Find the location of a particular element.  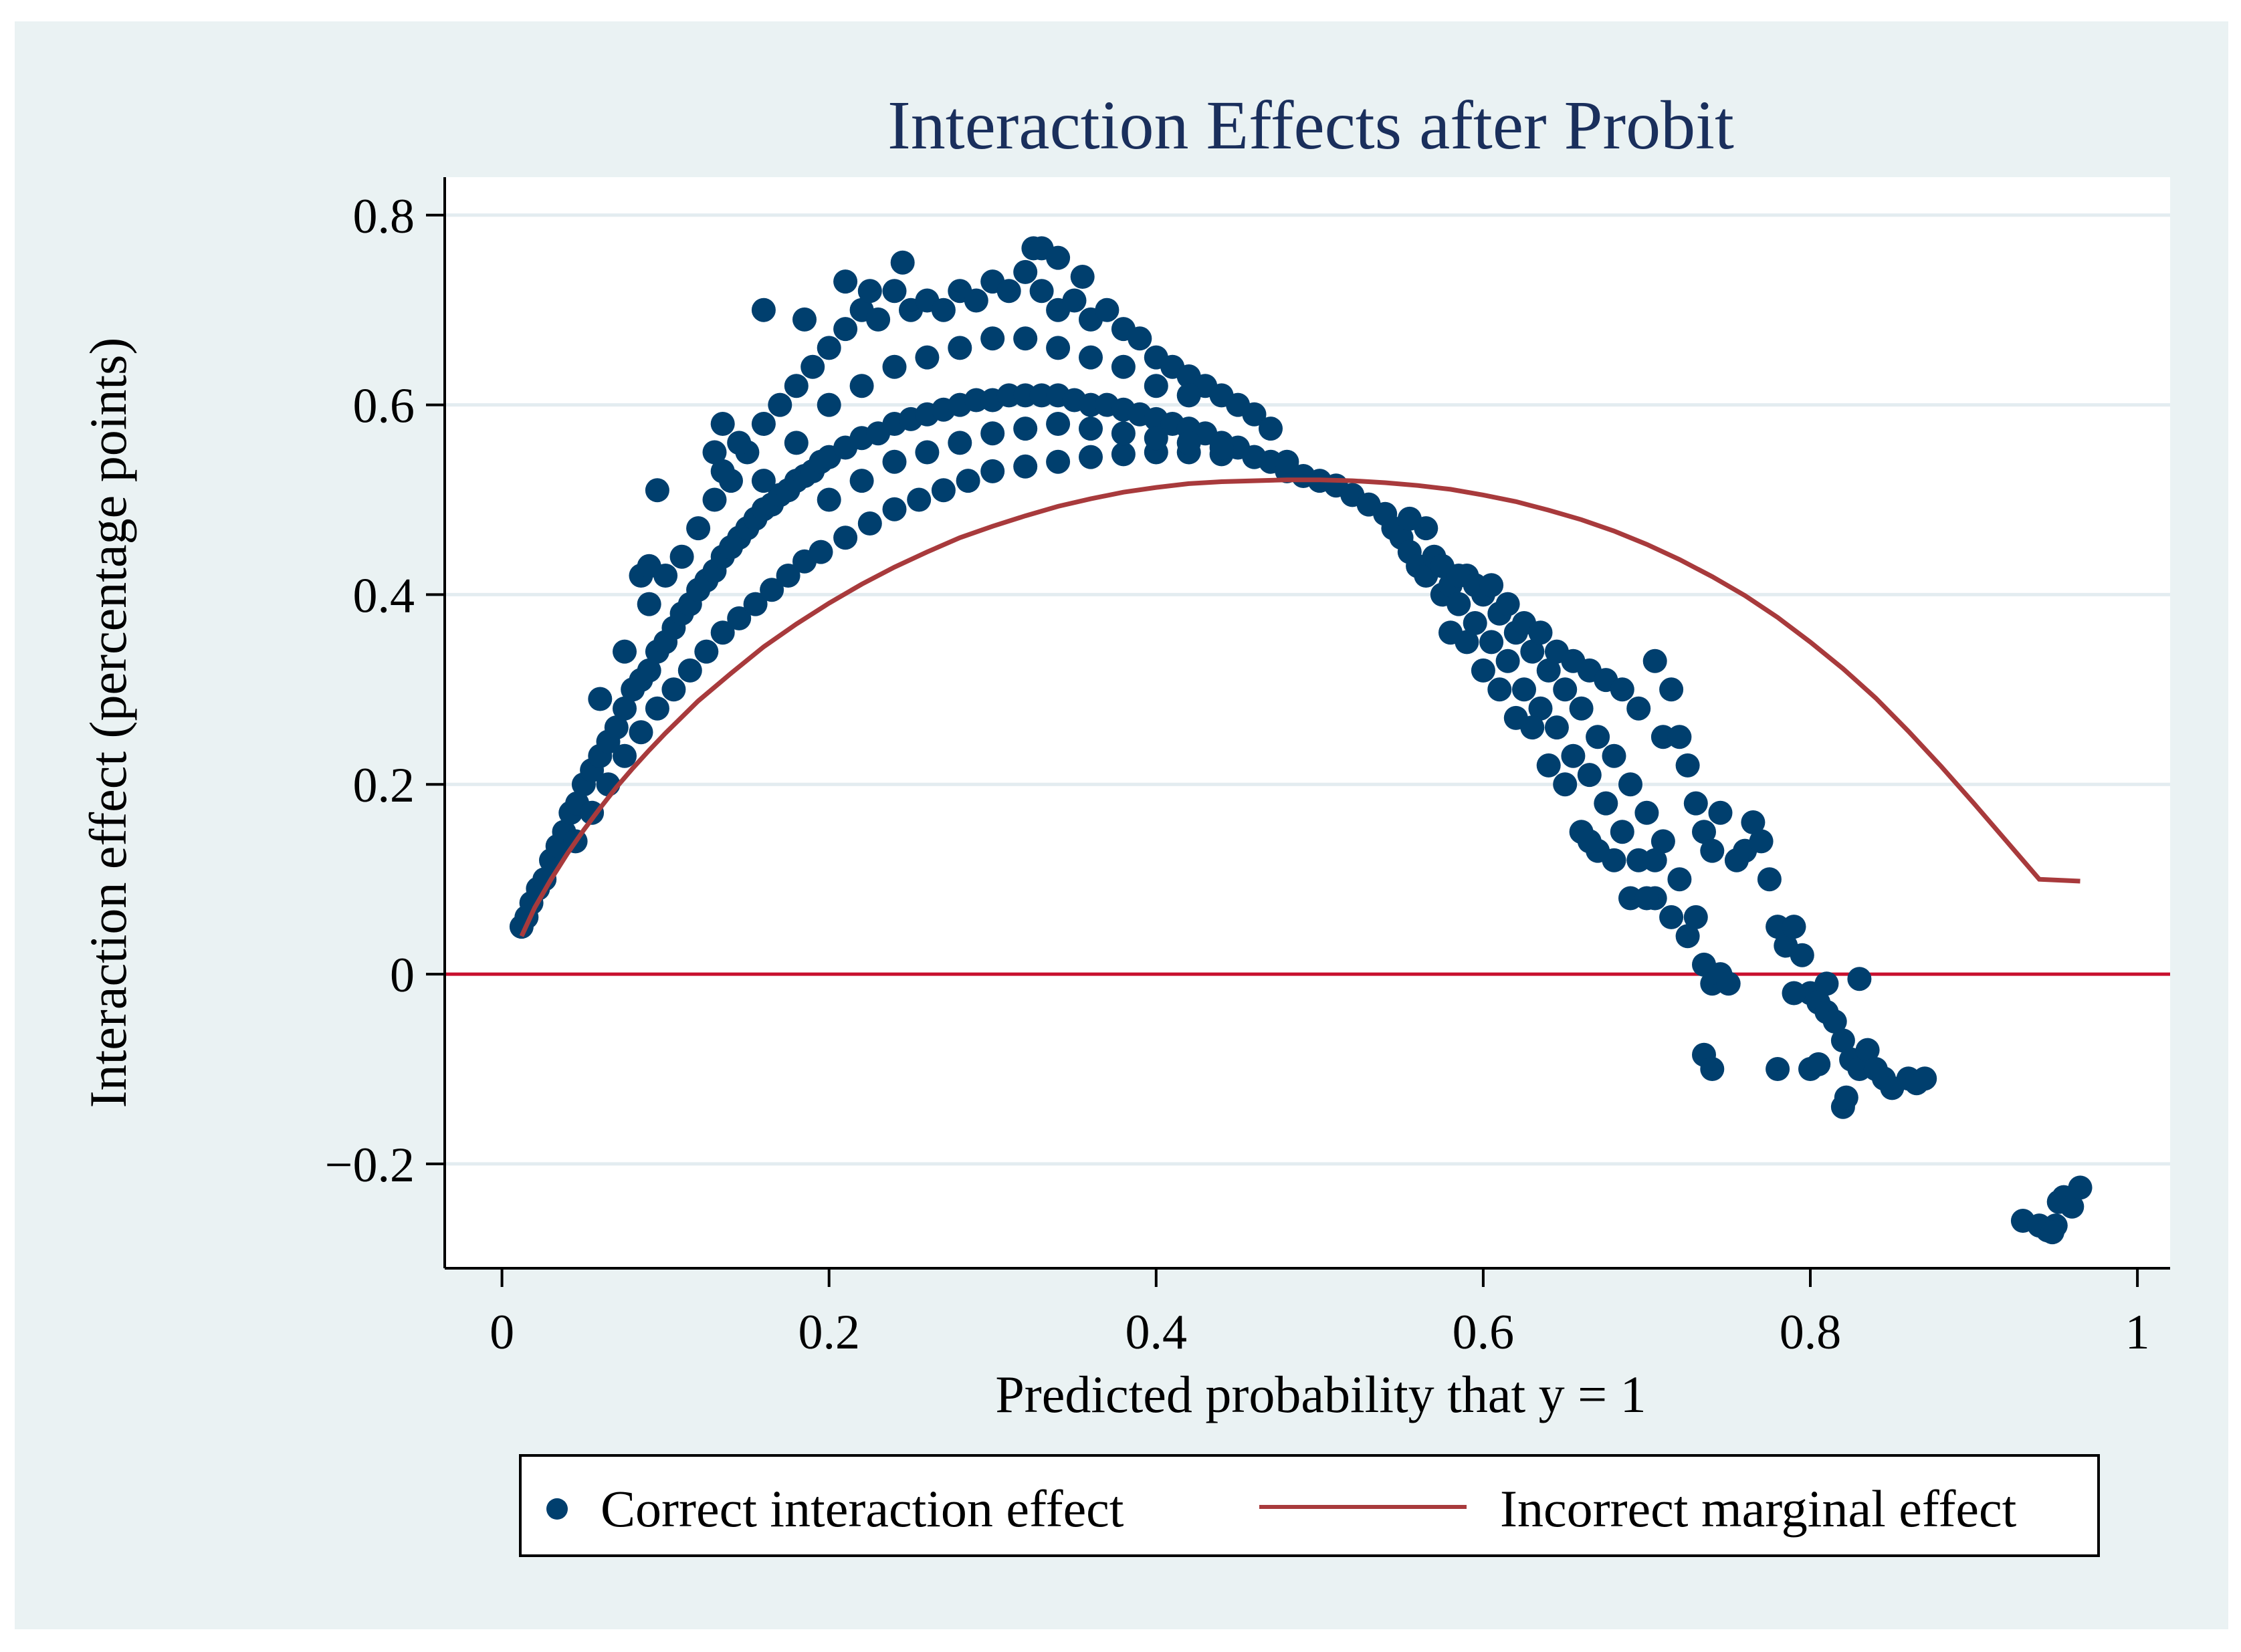

x-tick-label-1: 0.2 is located at coordinates (829, 1333).